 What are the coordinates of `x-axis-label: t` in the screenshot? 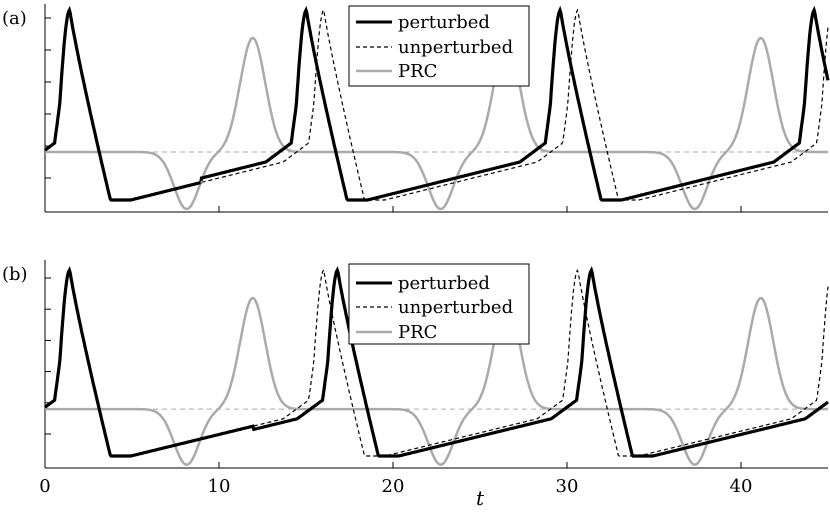 It's located at (480, 498).